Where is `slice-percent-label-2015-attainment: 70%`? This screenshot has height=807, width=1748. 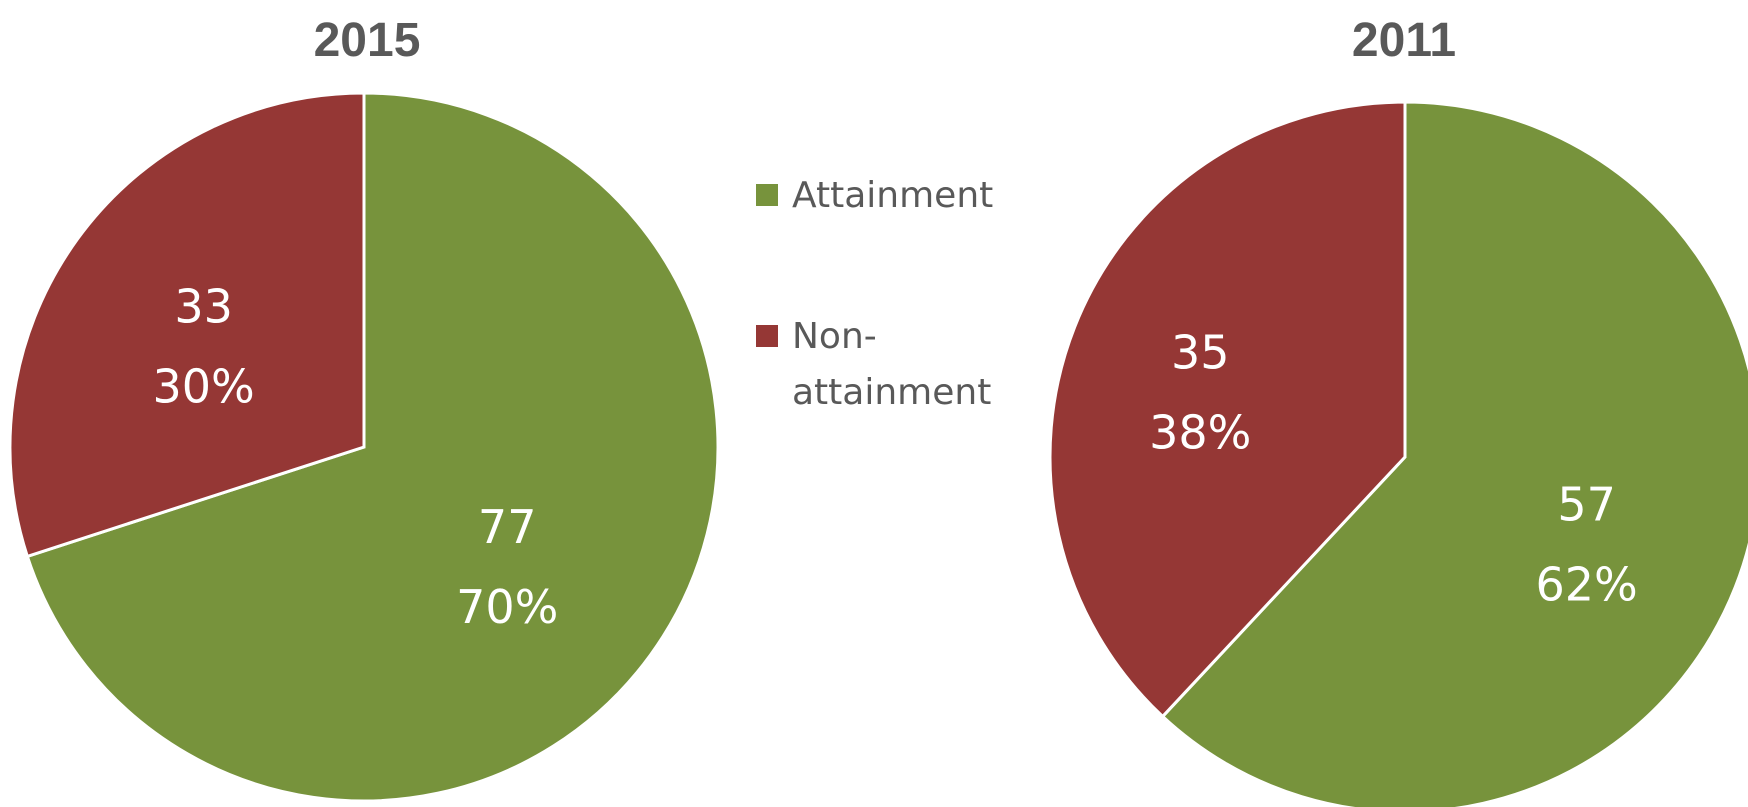 slice-percent-label-2015-attainment: 70% is located at coordinates (507, 607).